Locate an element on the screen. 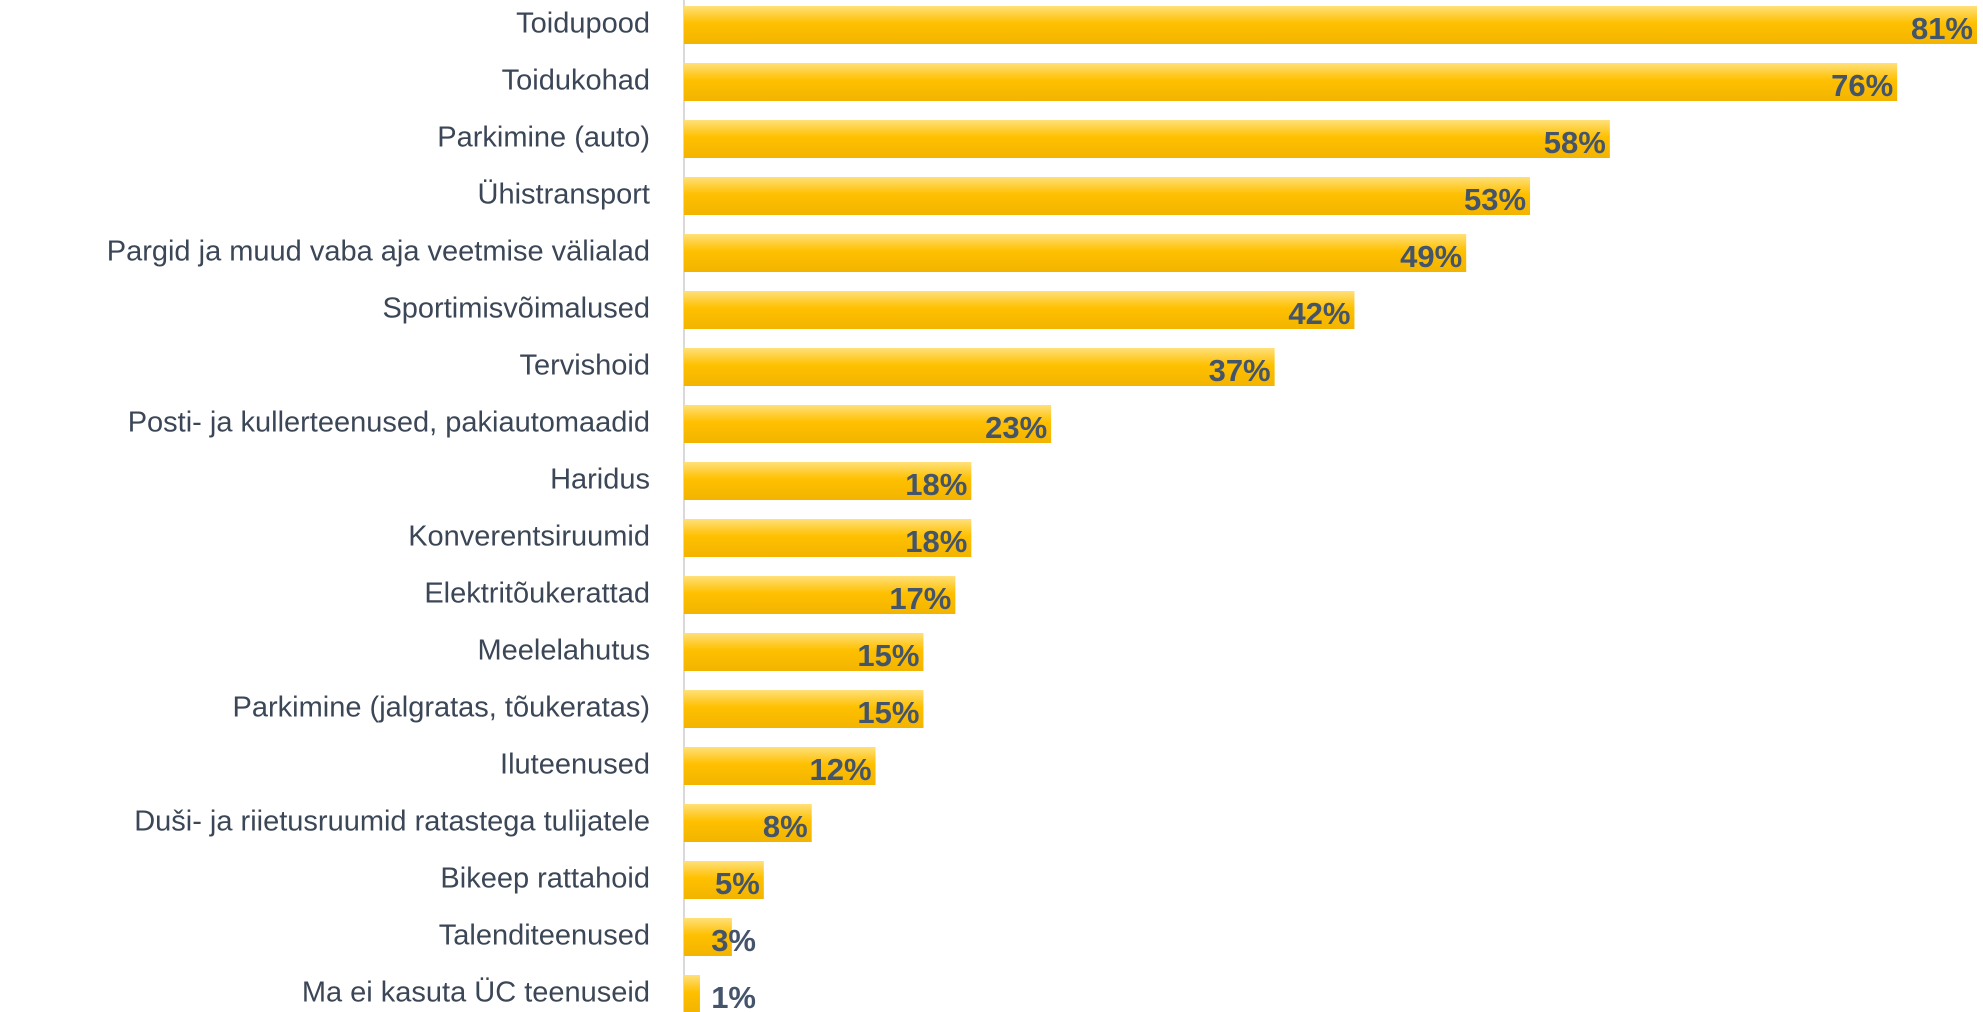 The height and width of the screenshot is (1012, 1983). category-label: Bikeep rattahoid is located at coordinates (545, 879).